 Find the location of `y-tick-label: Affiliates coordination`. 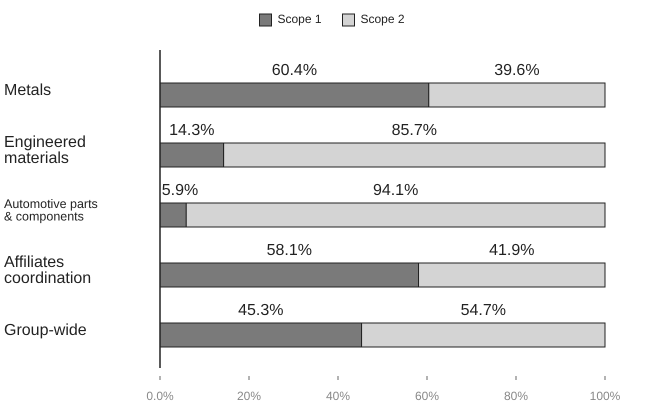

y-tick-label: Affiliates coordination is located at coordinates (48, 271).